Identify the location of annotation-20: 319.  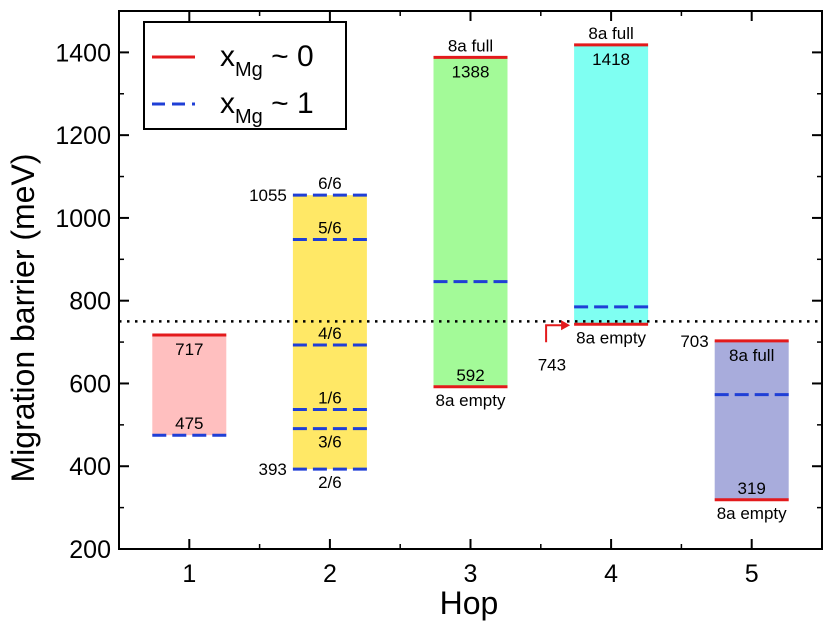
(752, 488).